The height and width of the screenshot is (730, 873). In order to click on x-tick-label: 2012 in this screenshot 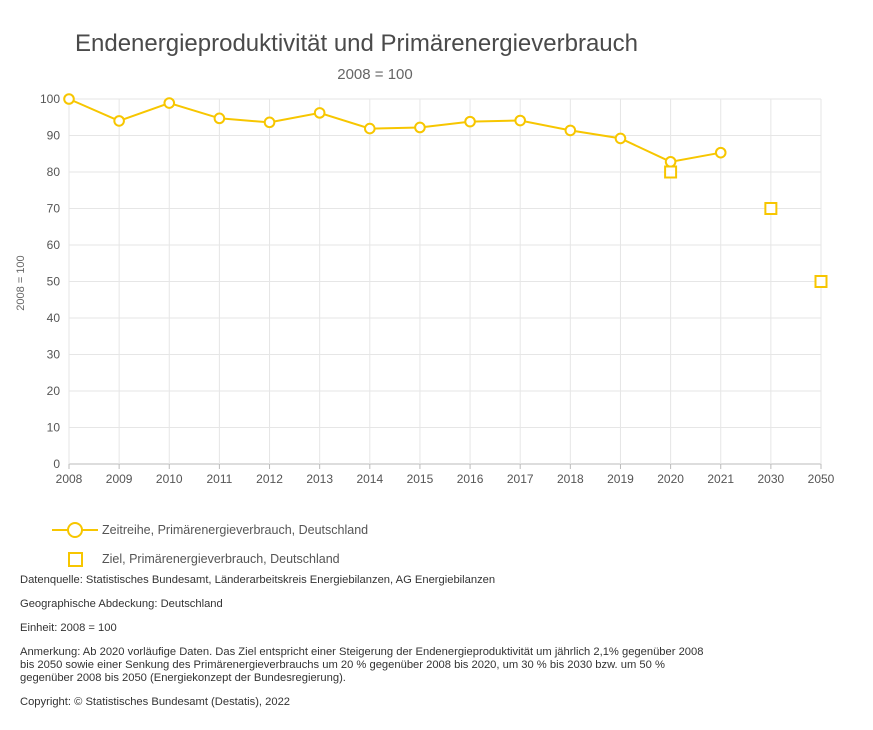, I will do `click(269, 479)`.